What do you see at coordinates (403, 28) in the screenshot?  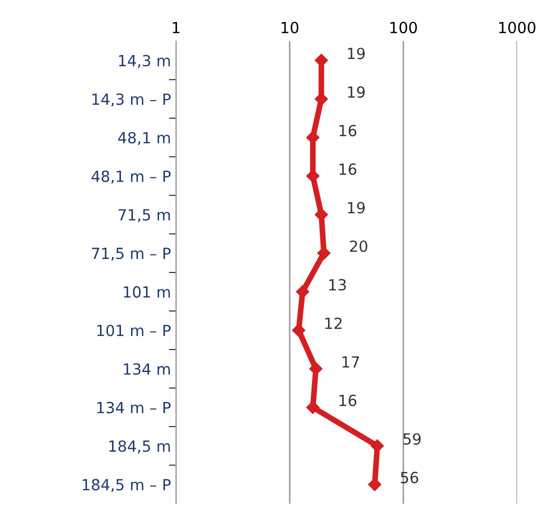 I see `x-tick-label: 100` at bounding box center [403, 28].